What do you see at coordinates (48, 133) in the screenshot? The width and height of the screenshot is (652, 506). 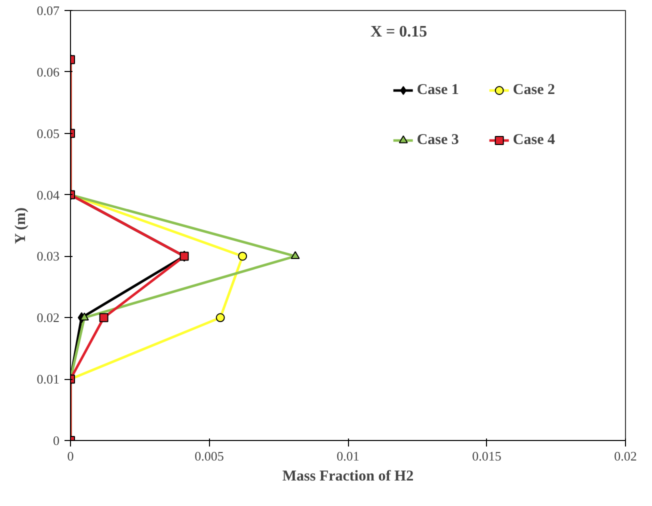 I see `y-tick-label: 0.05` at bounding box center [48, 133].